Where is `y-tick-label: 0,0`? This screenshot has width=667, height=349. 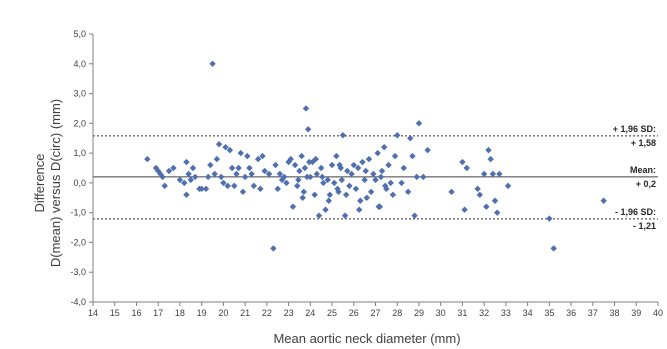 y-tick-label: 0,0 is located at coordinates (79, 183).